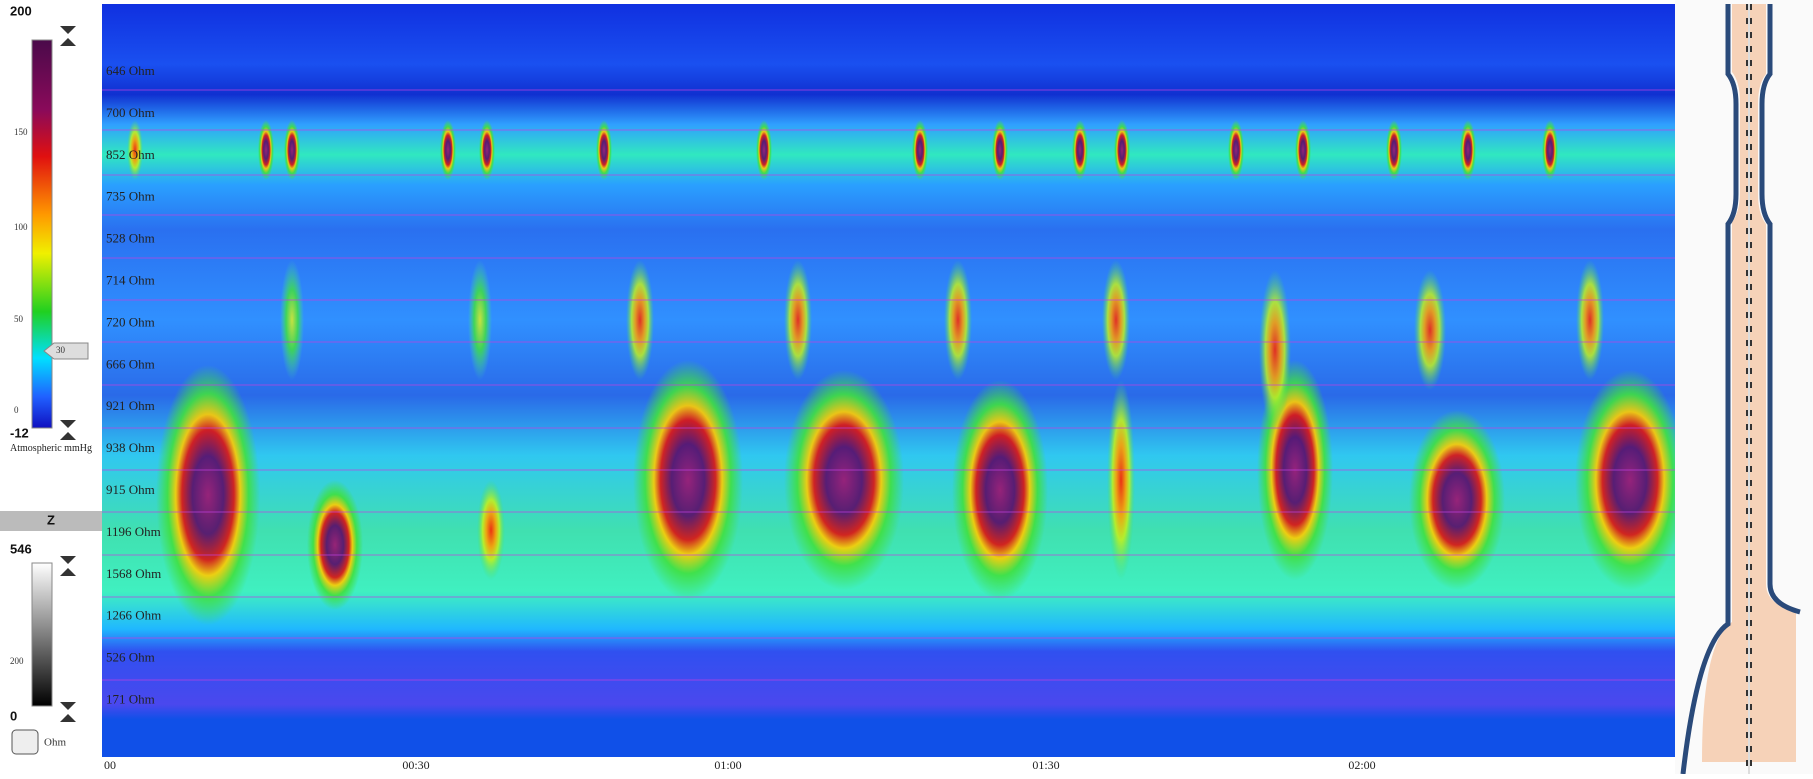 The height and width of the screenshot is (779, 1813). I want to click on channel-label: 666 Ohm, so click(130, 363).